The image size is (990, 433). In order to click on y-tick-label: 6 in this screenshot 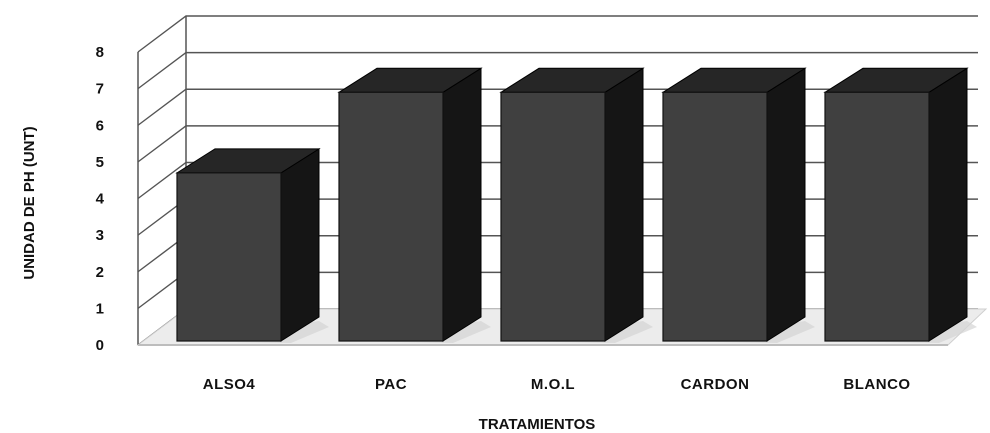, I will do `click(100, 125)`.